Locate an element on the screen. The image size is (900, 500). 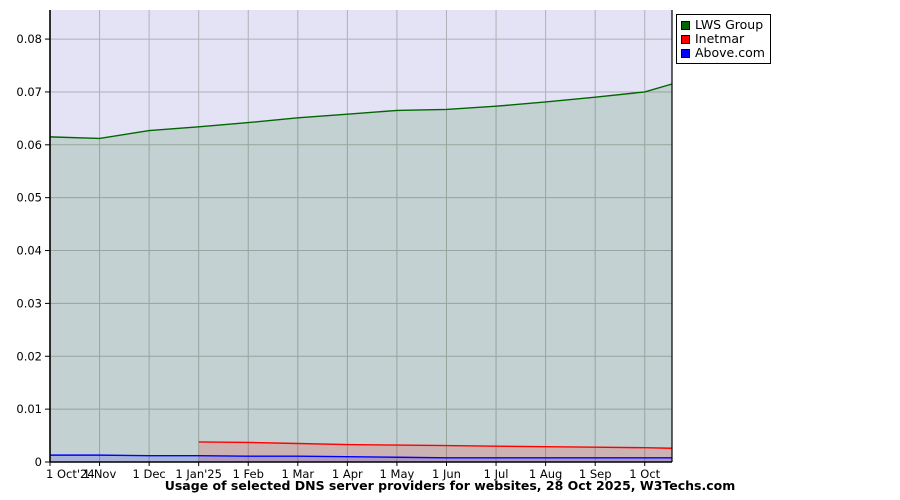
legend-item-lws-group: LWS Group is located at coordinates (723, 25).